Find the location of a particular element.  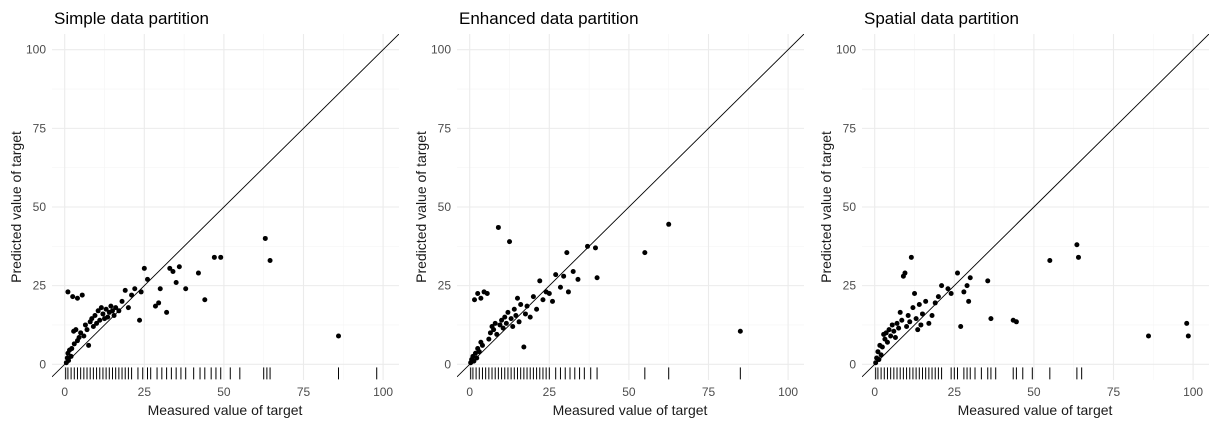

x-tick-label: 0 is located at coordinates (874, 392).